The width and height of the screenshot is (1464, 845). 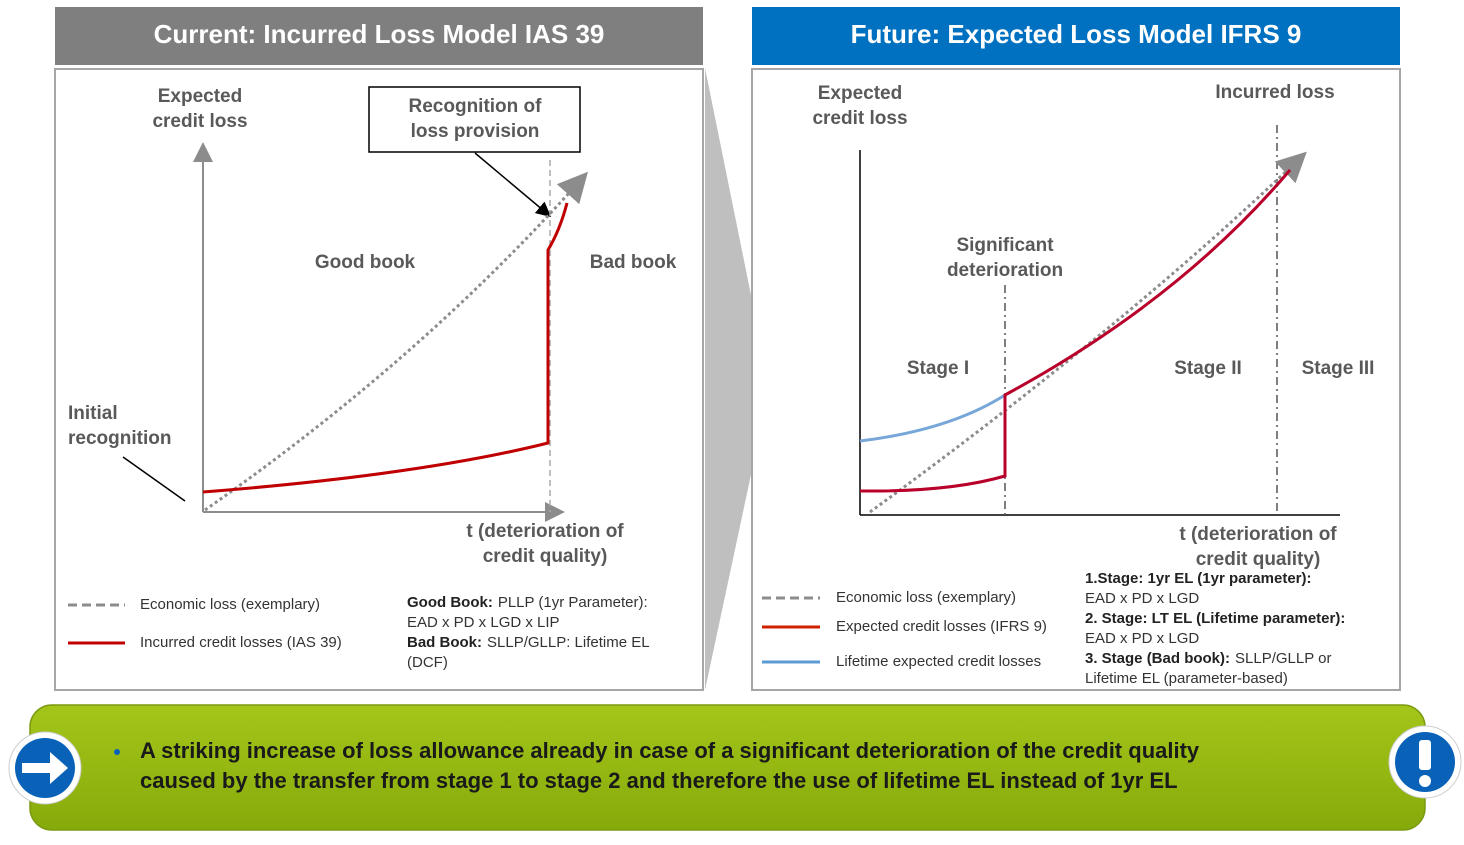 I want to click on note-text: SLLP/GLLP: Lifetime EL, so click(x=568, y=642).